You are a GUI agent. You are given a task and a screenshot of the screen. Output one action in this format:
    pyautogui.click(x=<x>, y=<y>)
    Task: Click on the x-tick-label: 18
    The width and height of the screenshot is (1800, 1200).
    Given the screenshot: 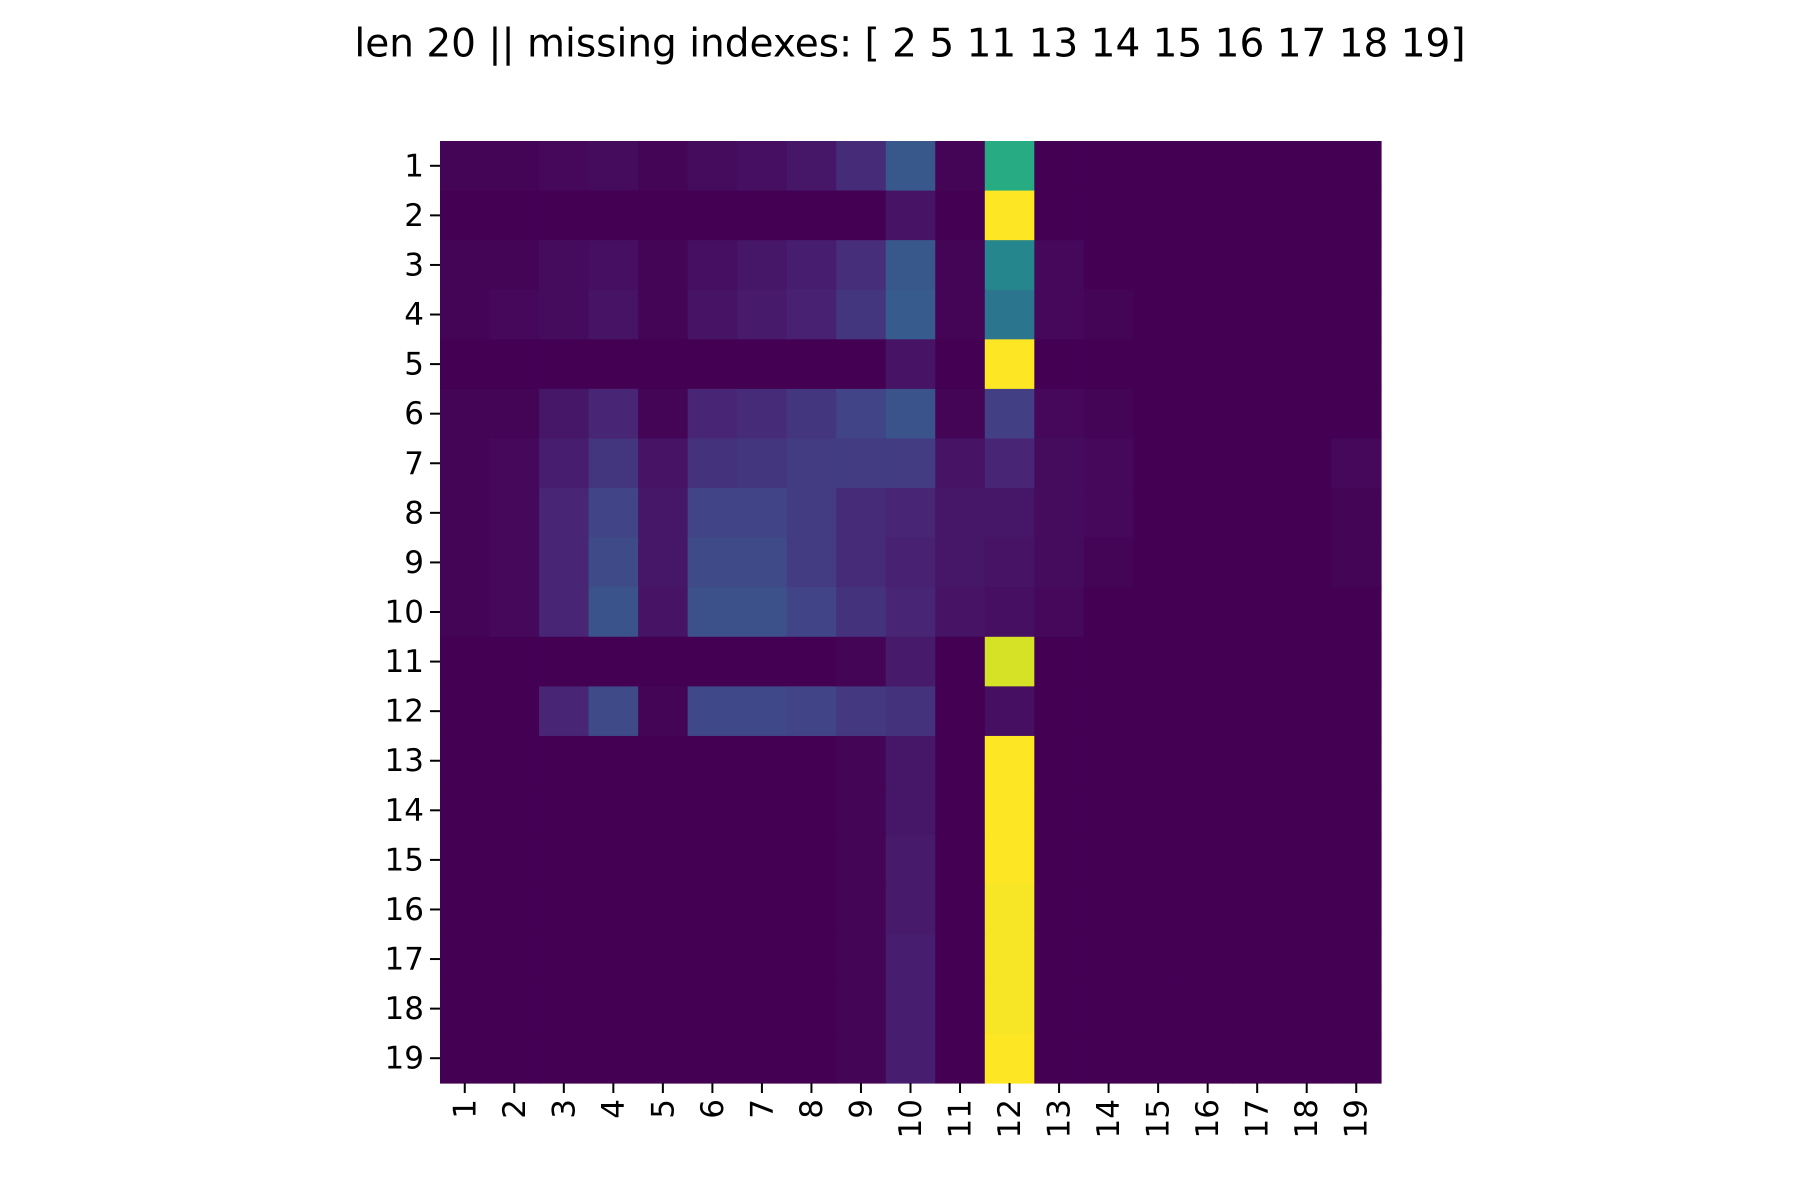 What is the action you would take?
    pyautogui.click(x=1307, y=1118)
    